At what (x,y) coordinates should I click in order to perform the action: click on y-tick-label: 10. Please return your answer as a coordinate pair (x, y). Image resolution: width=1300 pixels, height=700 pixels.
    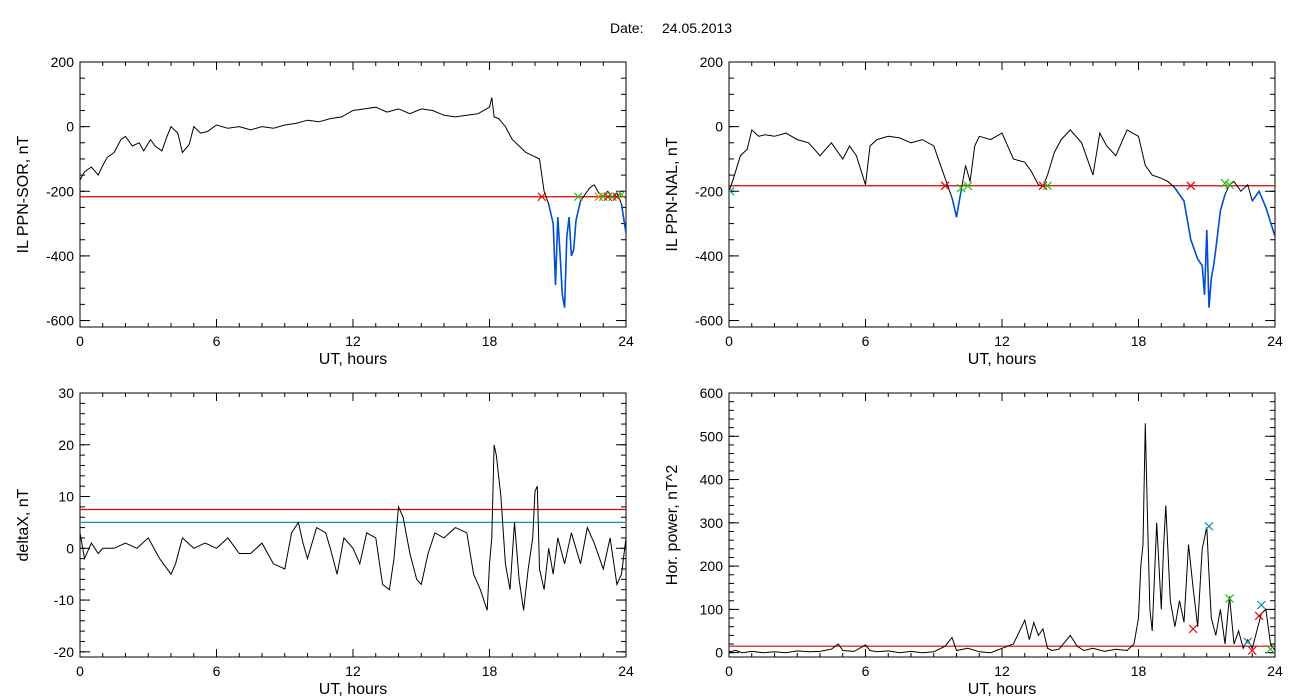
    Looking at the image, I should click on (66, 497).